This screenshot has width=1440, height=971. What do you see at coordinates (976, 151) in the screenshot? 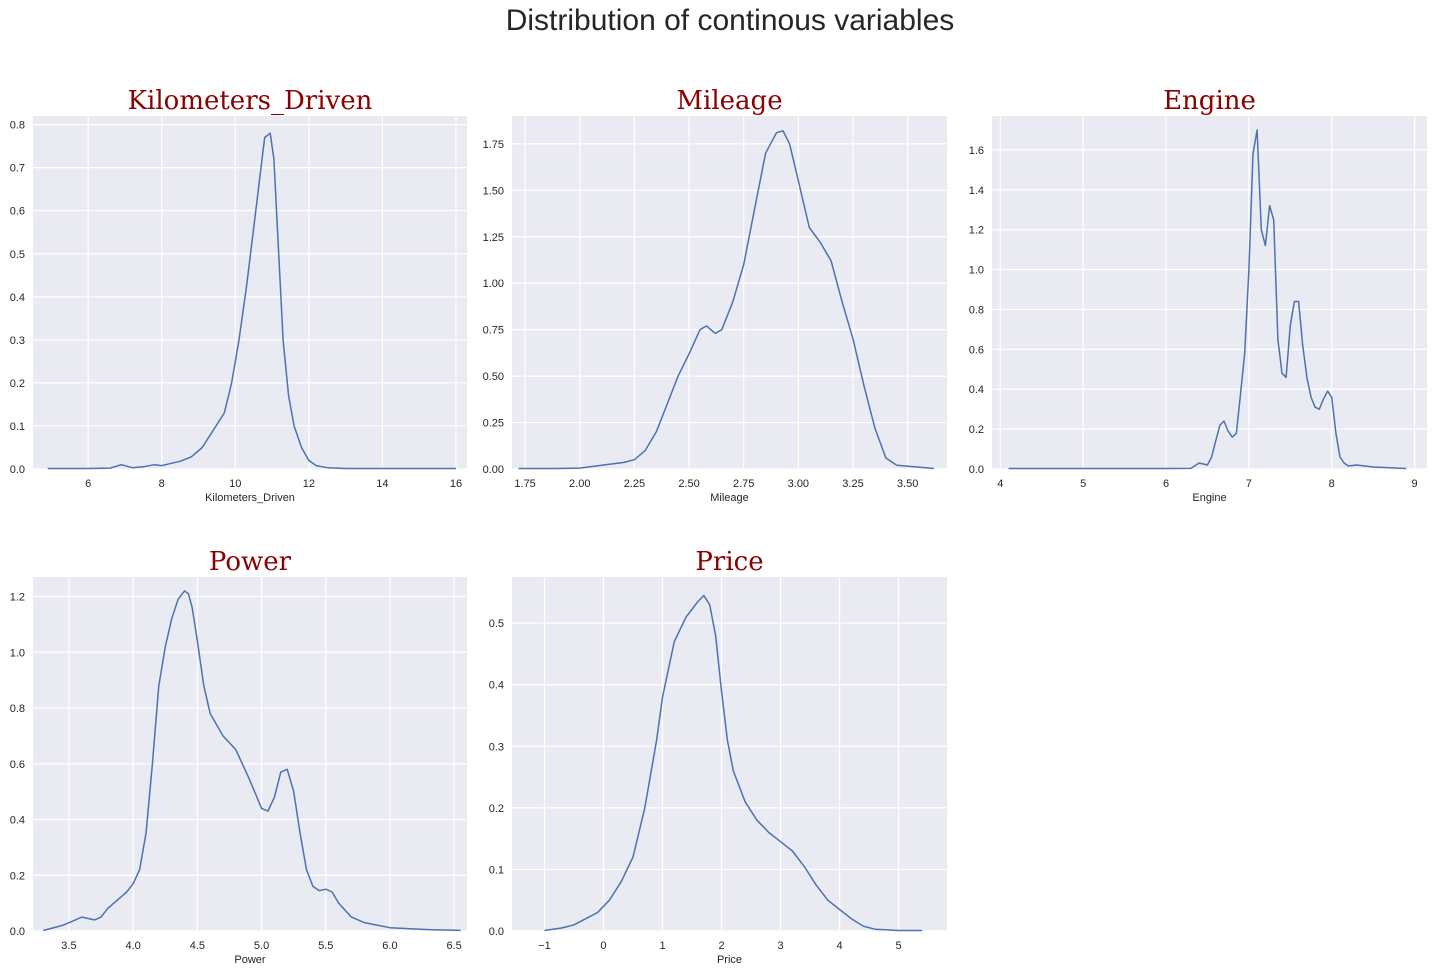
I see `engine-y-tick-label: 1.6` at bounding box center [976, 151].